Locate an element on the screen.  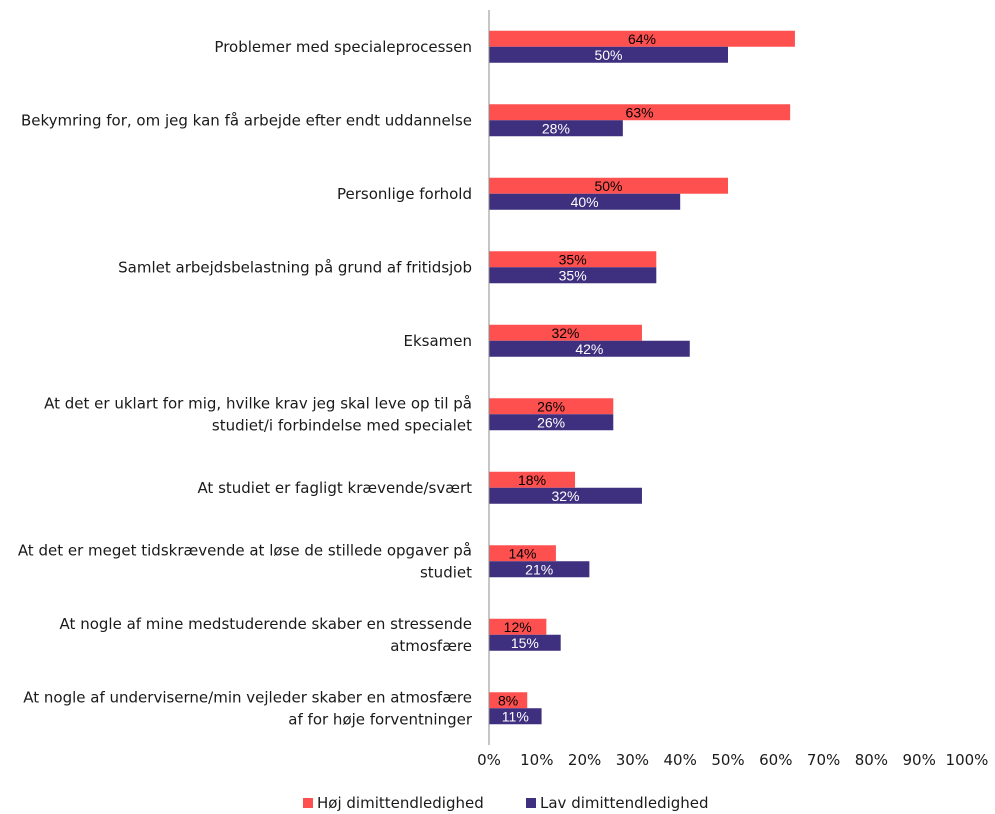
data-label-hoej-8: 12% is located at coordinates (518, 627).